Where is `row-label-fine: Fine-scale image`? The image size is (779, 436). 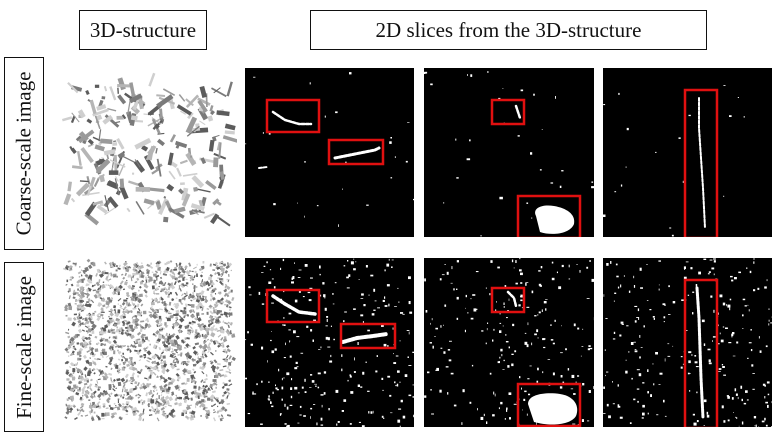
row-label-fine: Fine-scale image is located at coordinates (24, 347).